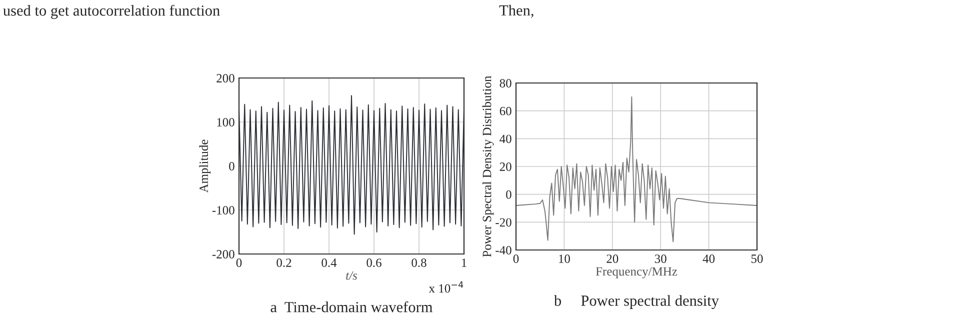 This screenshot has width=969, height=322. I want to click on text: b Power spectral density, so click(636, 302).